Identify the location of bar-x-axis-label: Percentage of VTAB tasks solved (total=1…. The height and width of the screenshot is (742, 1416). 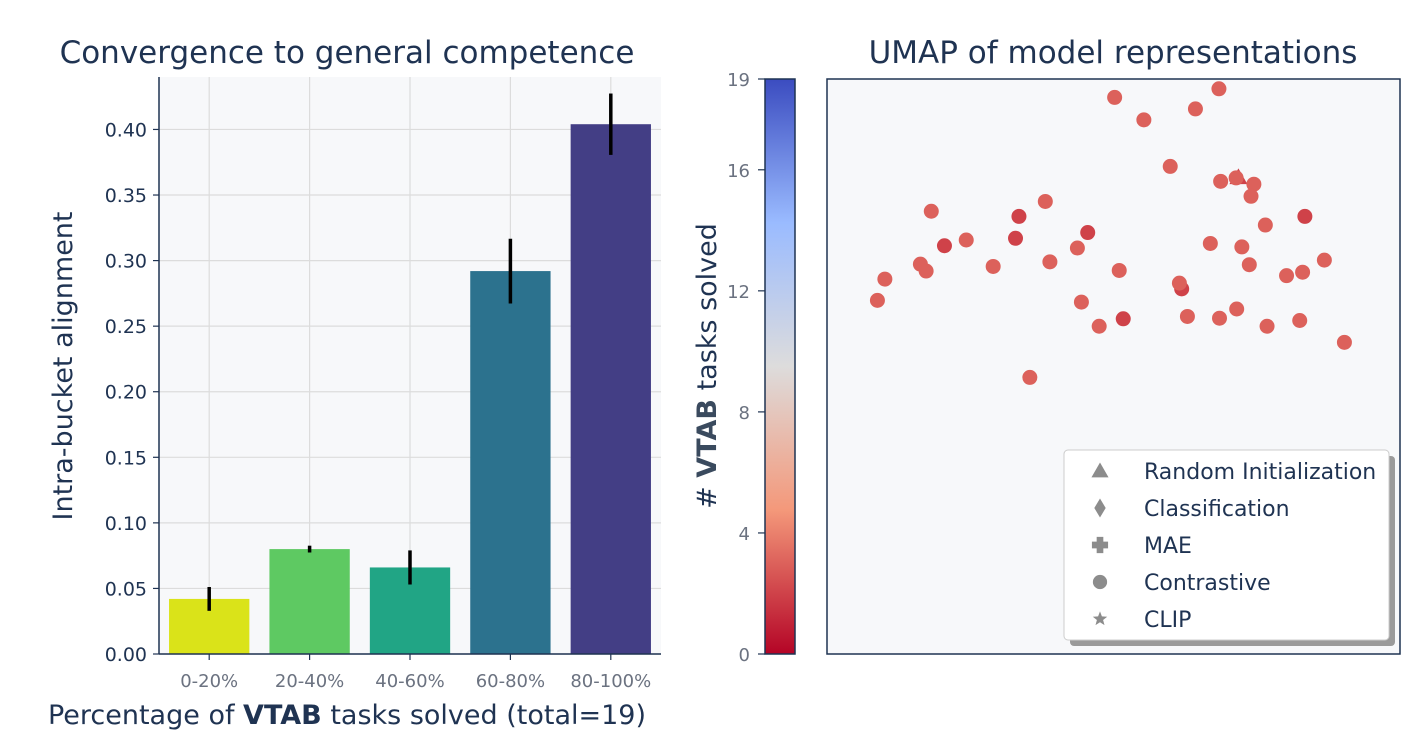
(347, 715).